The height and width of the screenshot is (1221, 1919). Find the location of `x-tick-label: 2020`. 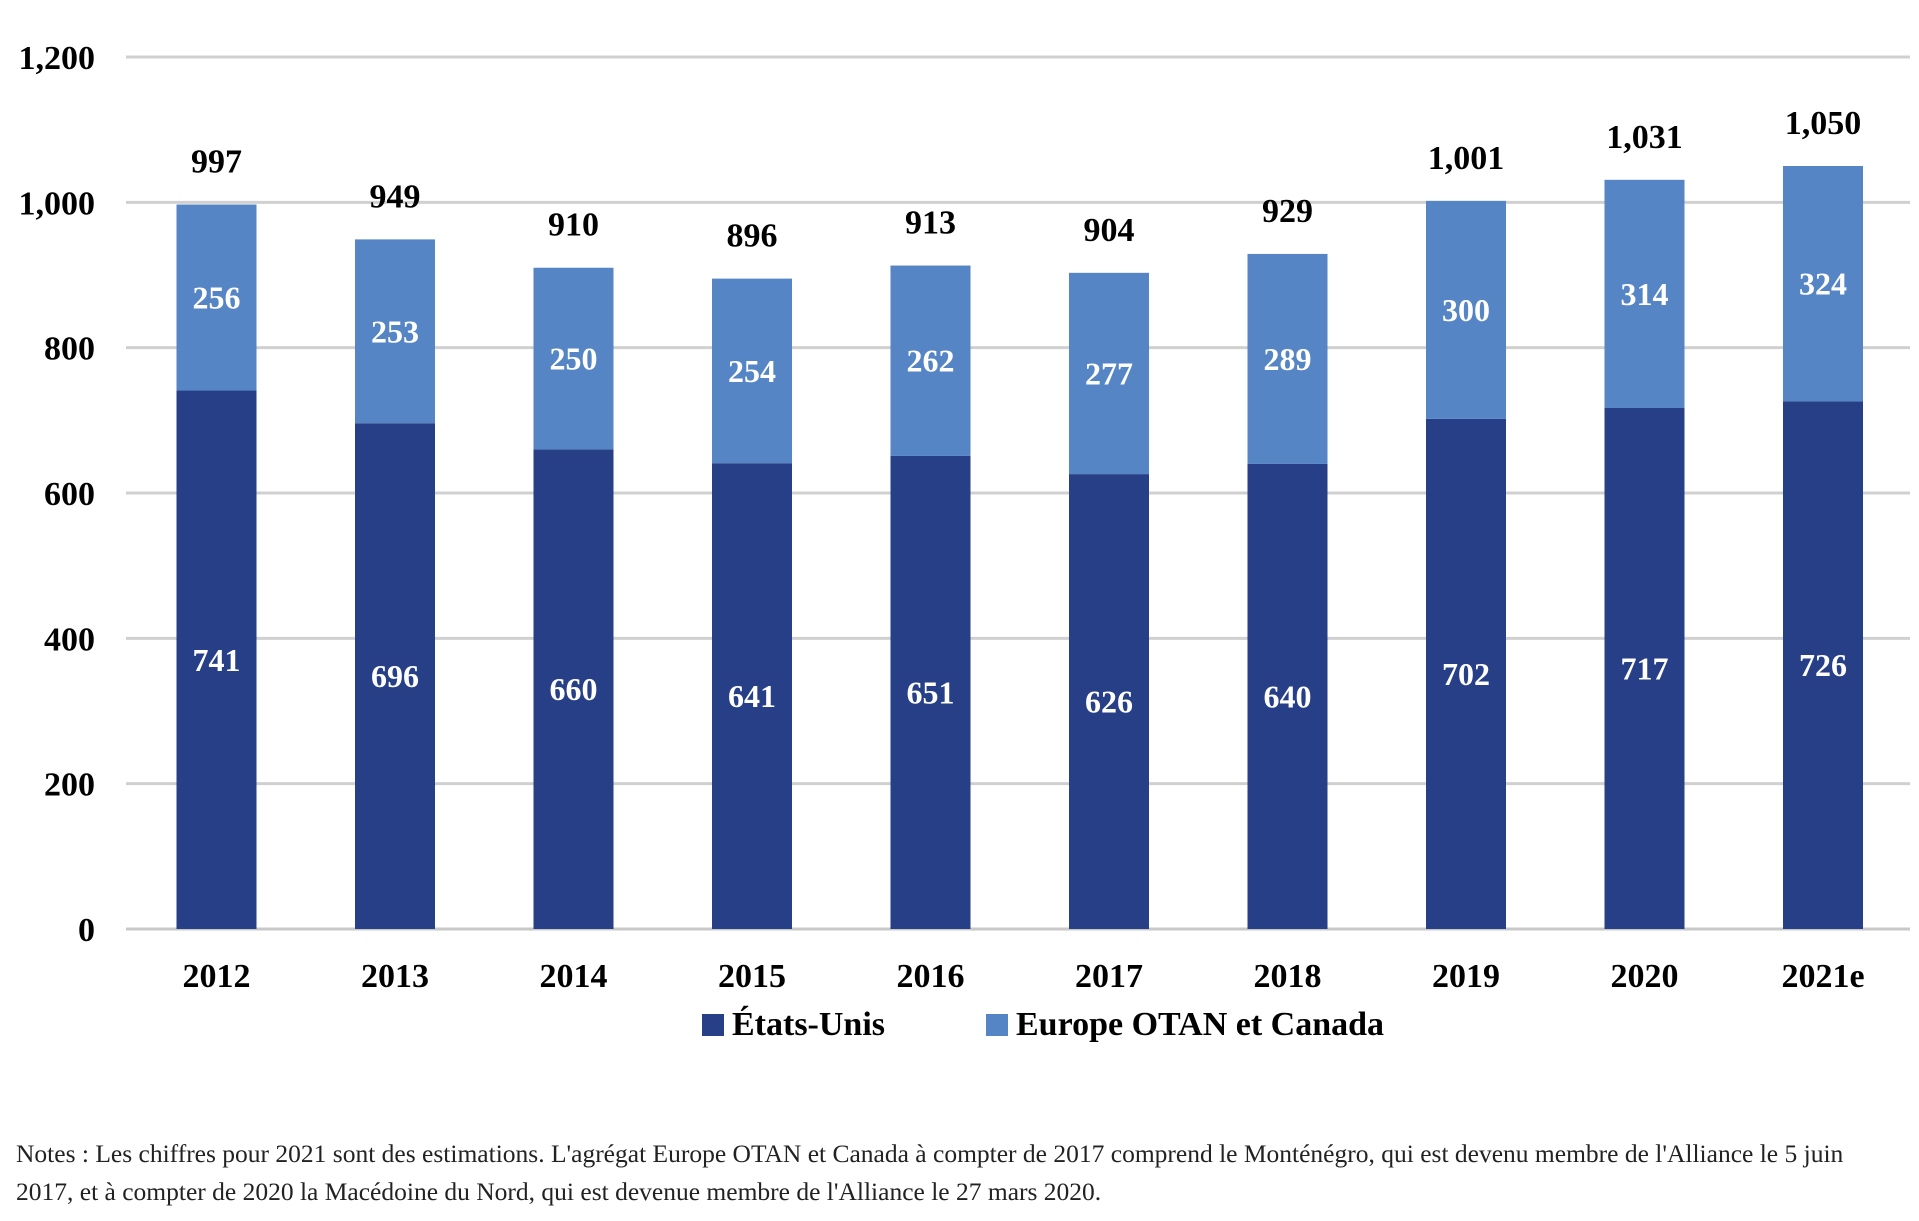

x-tick-label: 2020 is located at coordinates (1645, 976).